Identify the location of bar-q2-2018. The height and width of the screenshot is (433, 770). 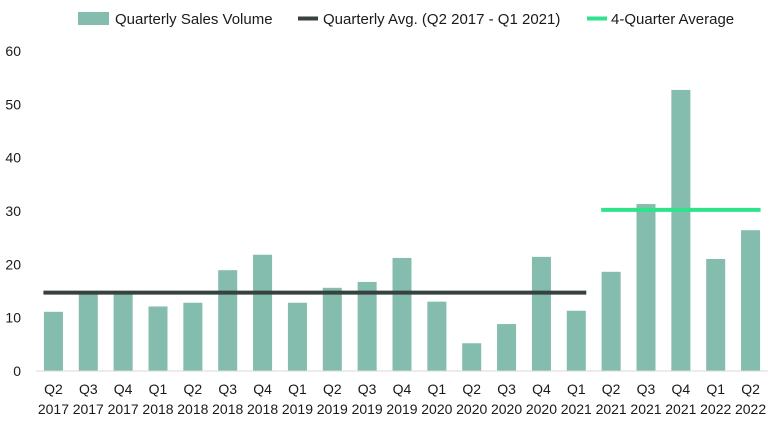
(193, 336).